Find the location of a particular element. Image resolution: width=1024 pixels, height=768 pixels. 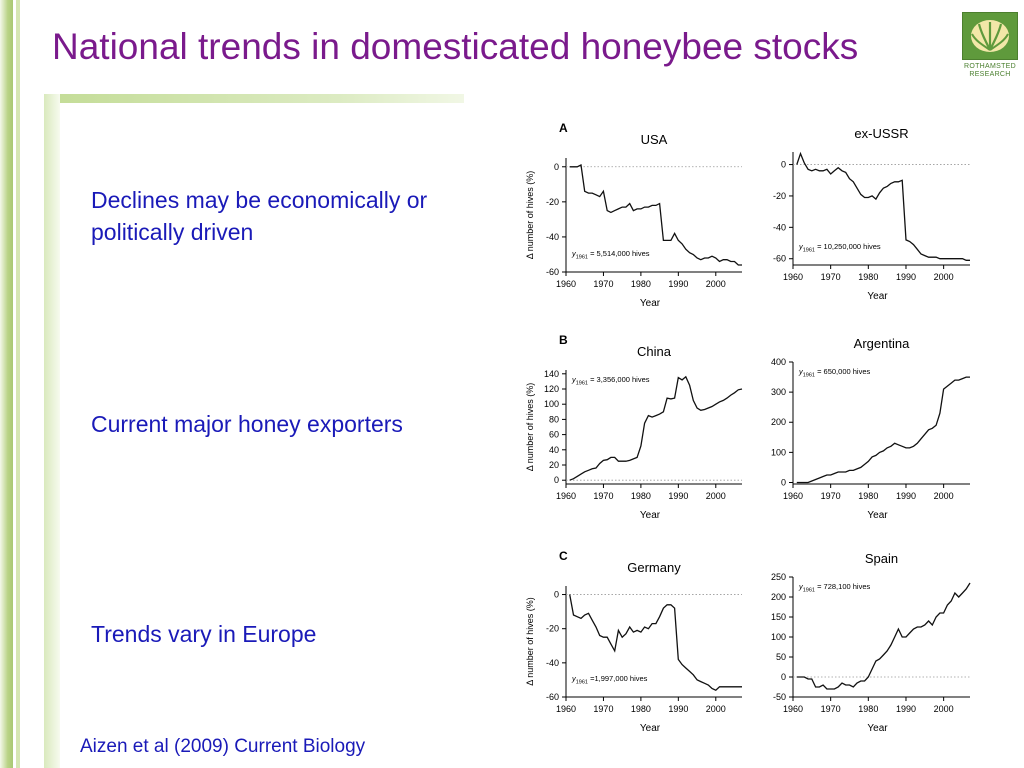

bullet-honey-exporters: Current major honey exporters is located at coordinates (247, 424).